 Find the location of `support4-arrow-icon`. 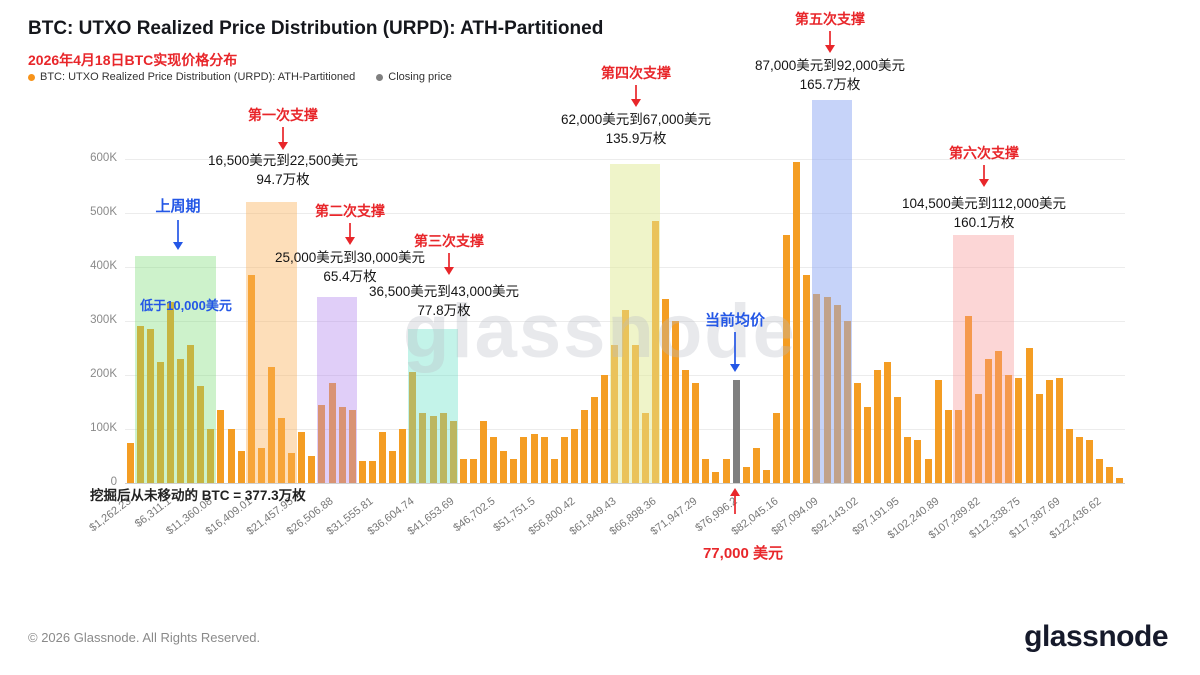

support4-arrow-icon is located at coordinates (636, 96).